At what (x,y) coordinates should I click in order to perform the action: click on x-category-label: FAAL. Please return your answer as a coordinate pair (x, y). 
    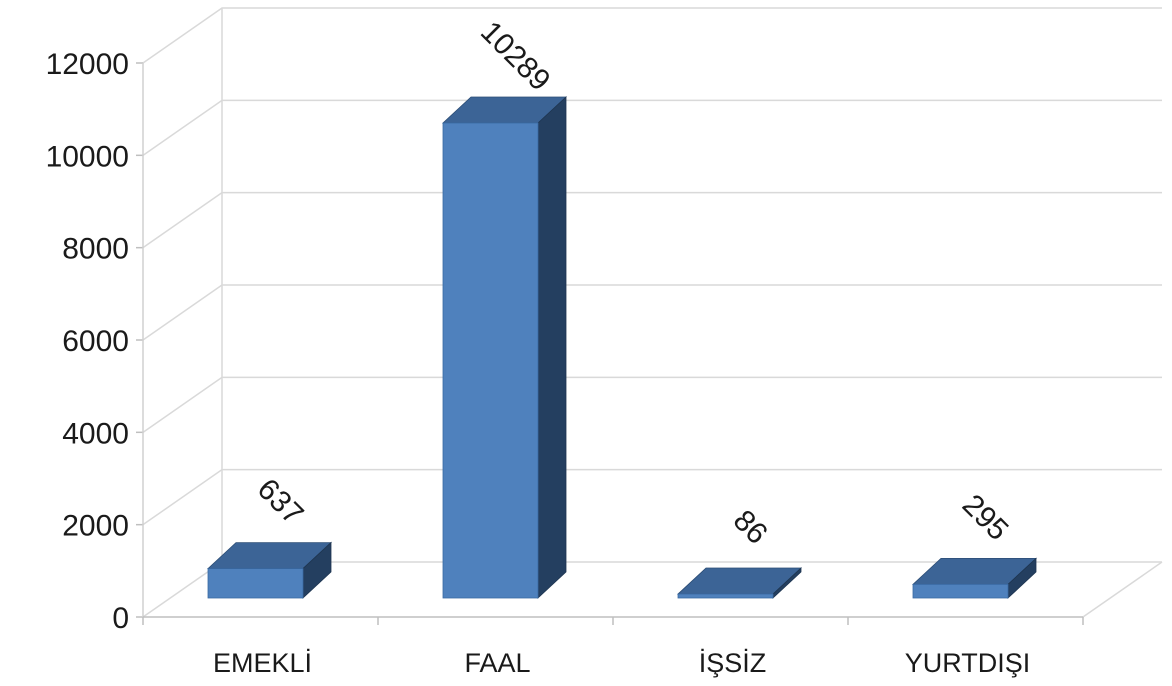
    Looking at the image, I should click on (497, 663).